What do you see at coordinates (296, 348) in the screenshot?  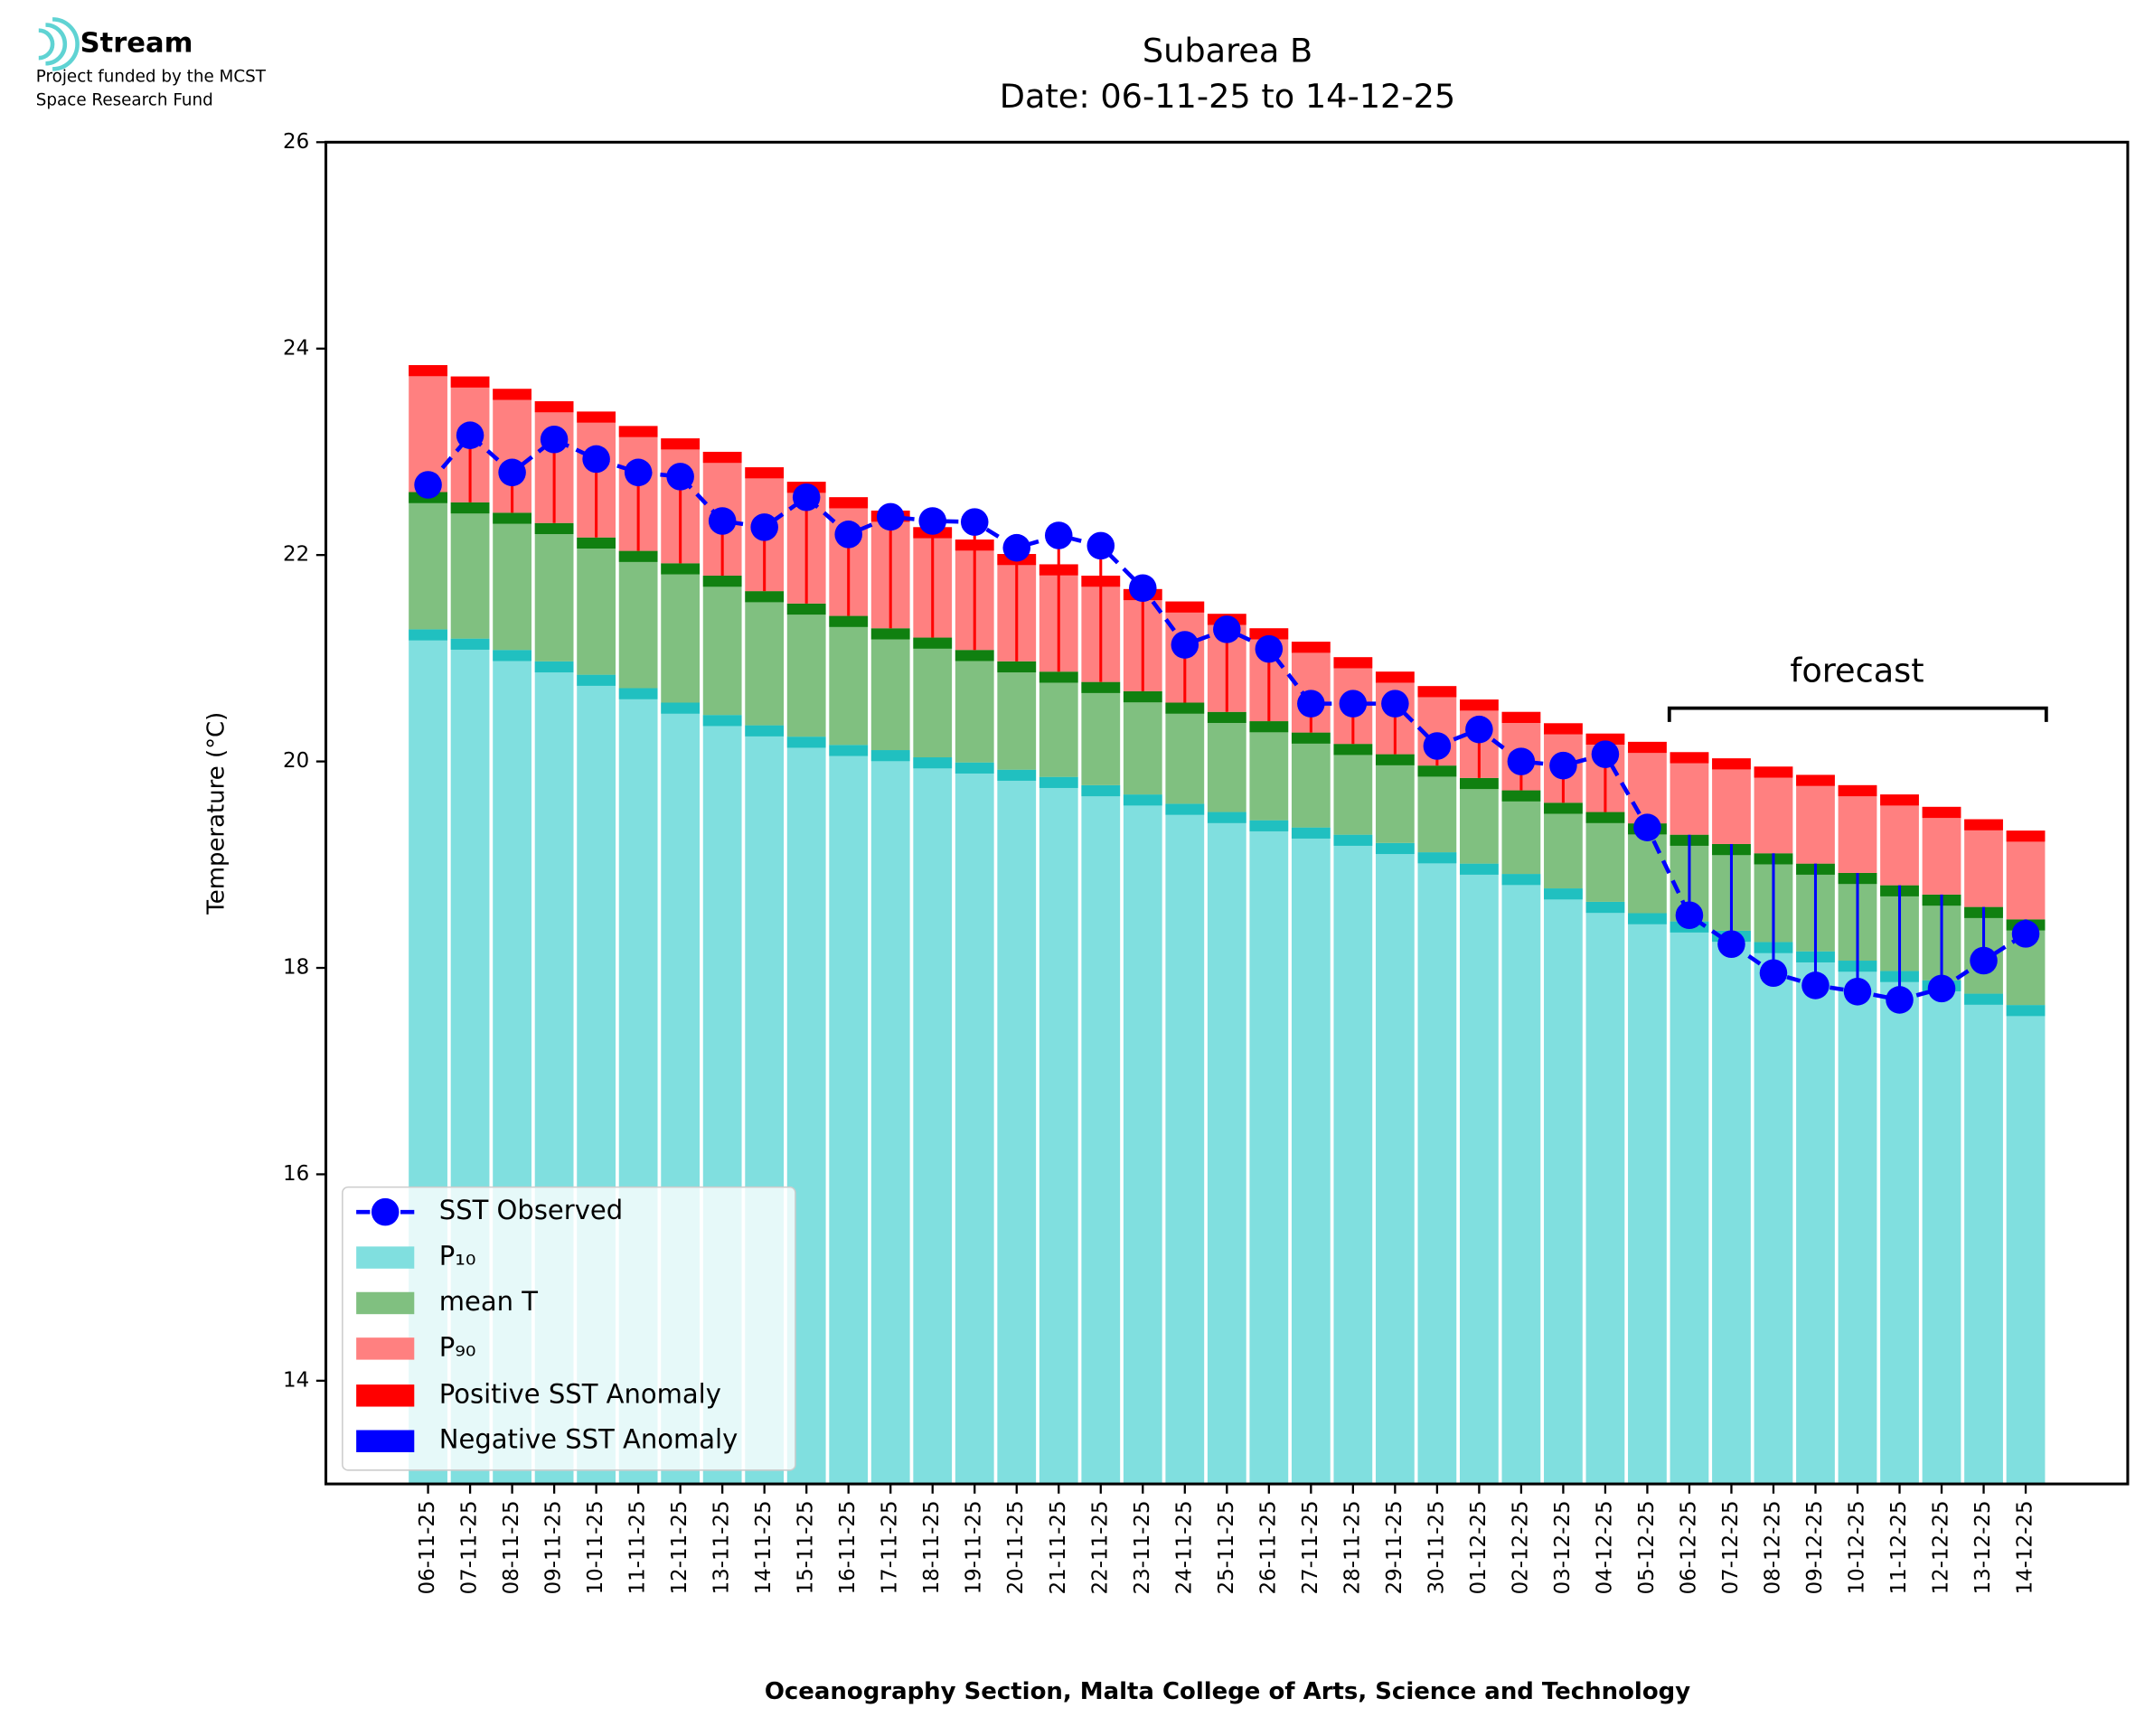 I see `y-tick-label: 24` at bounding box center [296, 348].